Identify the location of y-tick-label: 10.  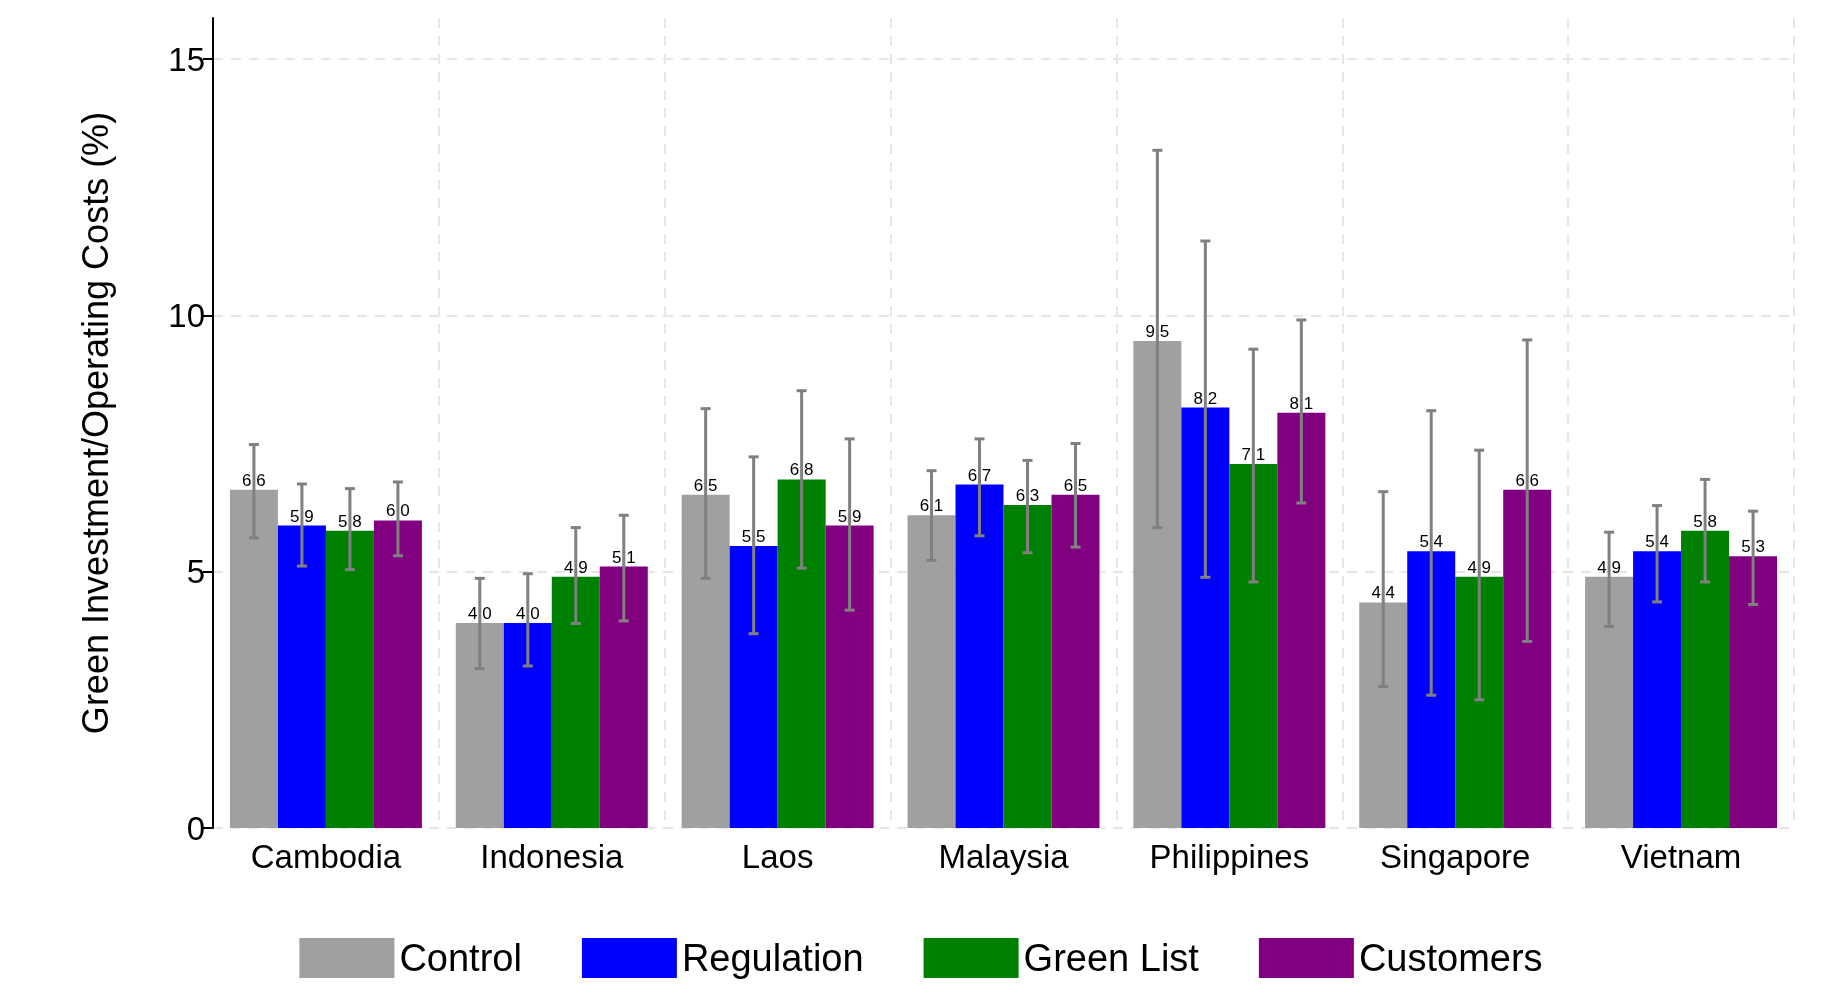
(186, 315).